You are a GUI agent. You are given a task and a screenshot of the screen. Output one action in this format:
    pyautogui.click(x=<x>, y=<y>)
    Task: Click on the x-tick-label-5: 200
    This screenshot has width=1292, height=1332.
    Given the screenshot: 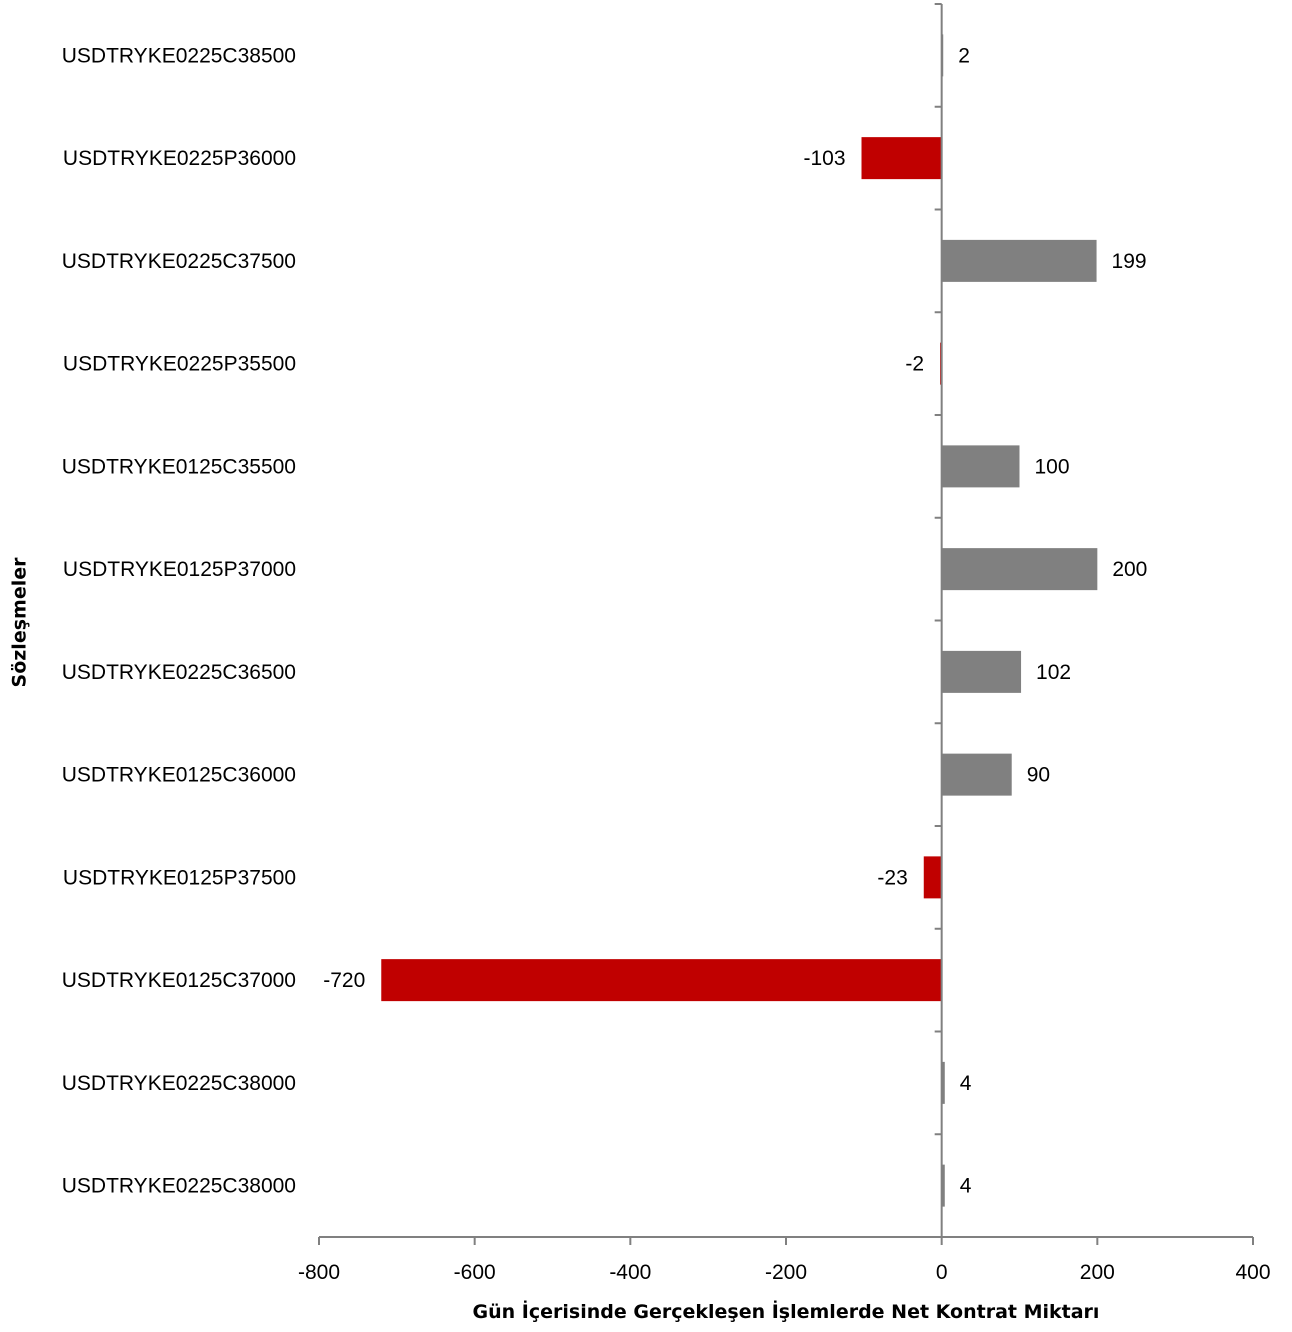 What is the action you would take?
    pyautogui.click(x=1097, y=1272)
    